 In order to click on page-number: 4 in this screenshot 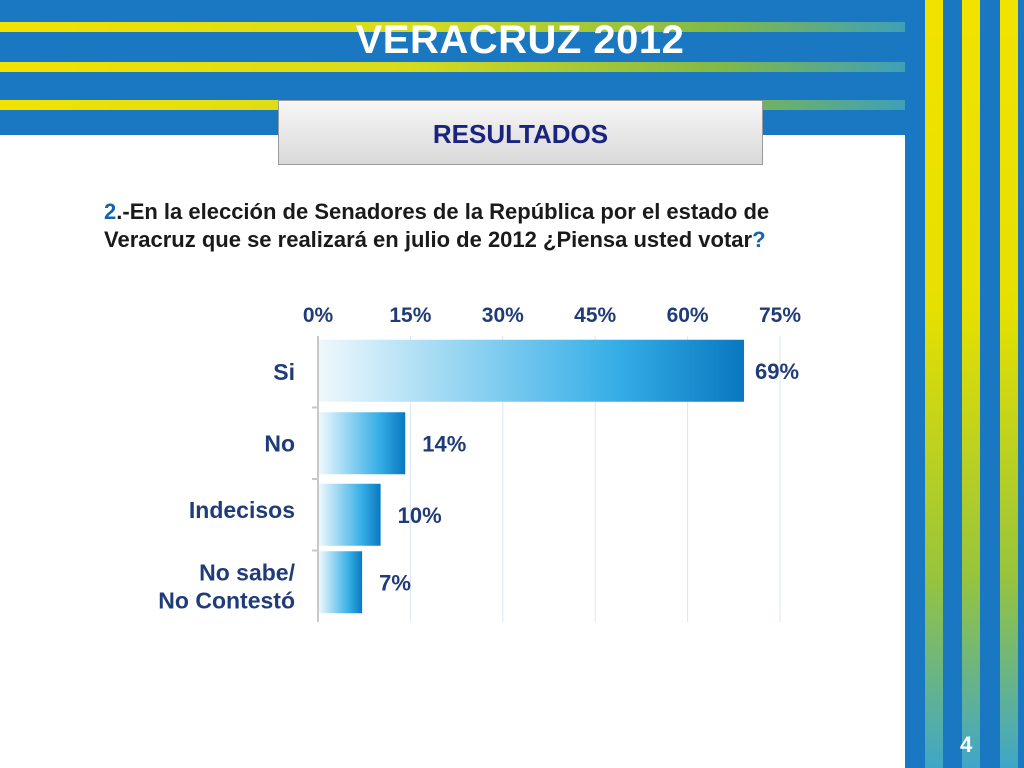, I will do `click(966, 744)`.